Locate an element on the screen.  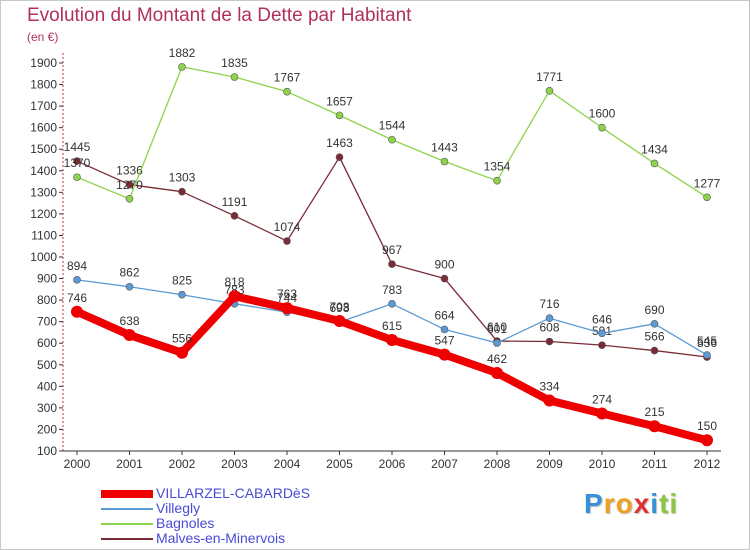
data-label: 783 is located at coordinates (392, 290).